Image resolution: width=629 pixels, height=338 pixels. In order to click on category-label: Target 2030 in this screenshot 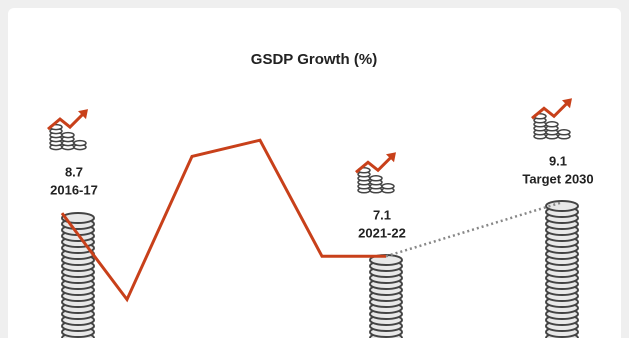, I will do `click(557, 179)`.